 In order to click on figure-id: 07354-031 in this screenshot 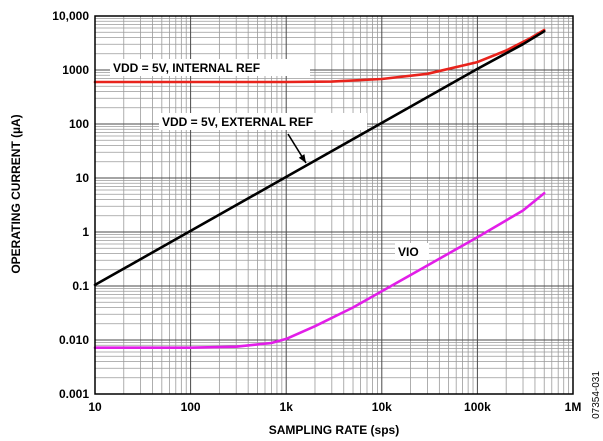, I will do `click(596, 395)`.